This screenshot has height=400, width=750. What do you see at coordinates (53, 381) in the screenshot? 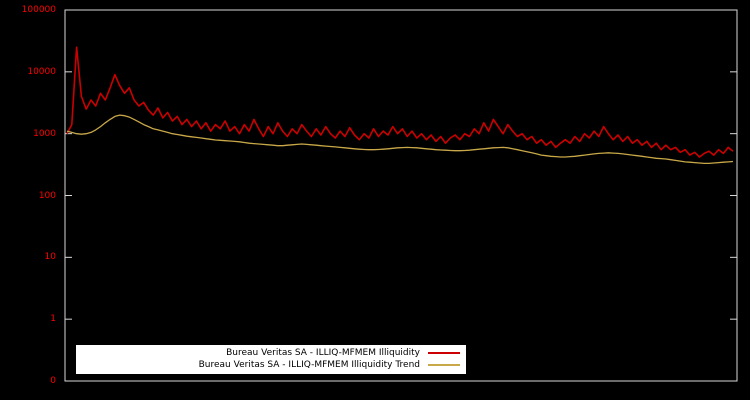
I see `y-tick-label: 0` at bounding box center [53, 381].